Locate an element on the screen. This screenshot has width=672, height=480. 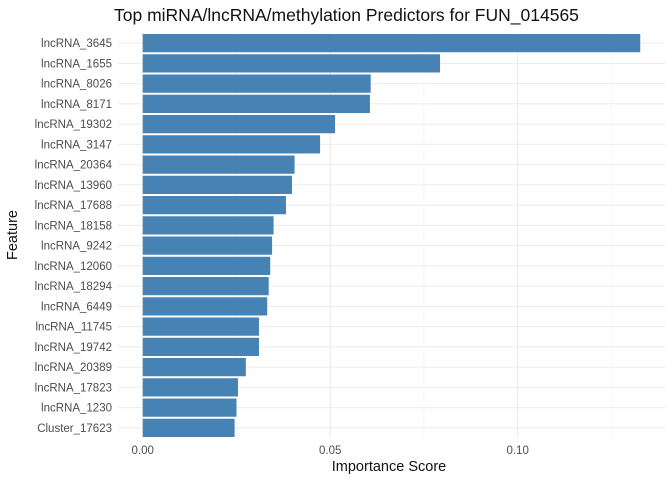
y-tick-label: lncRNA_1230 is located at coordinates (76, 409).